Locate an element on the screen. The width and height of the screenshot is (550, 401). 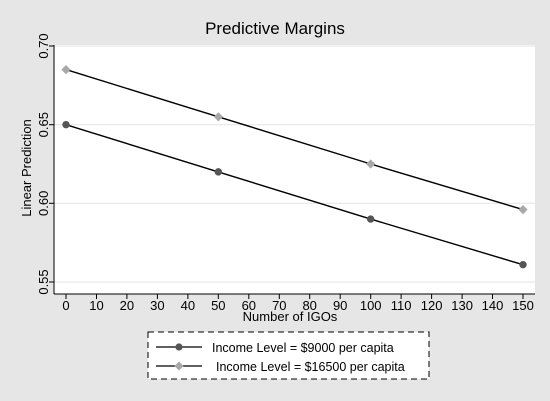
legend-item-income-16500: Income Level = $16500 per capita is located at coordinates (280, 367).